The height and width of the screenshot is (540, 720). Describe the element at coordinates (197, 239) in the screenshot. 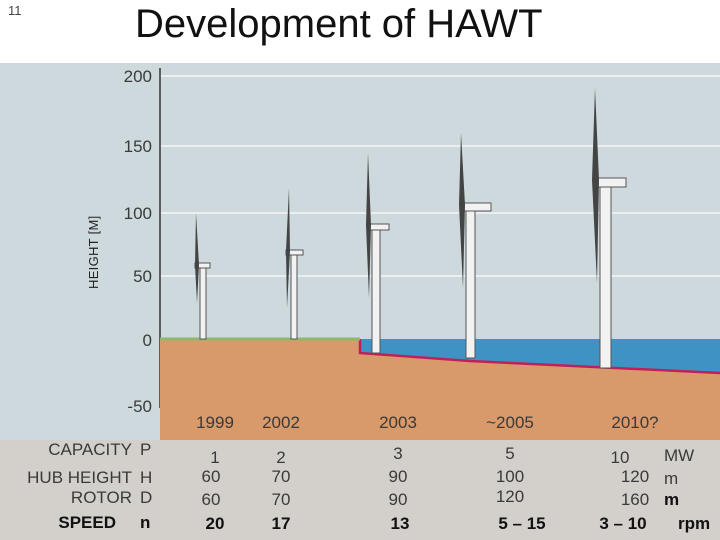

I see `blade-1999-up` at that location.